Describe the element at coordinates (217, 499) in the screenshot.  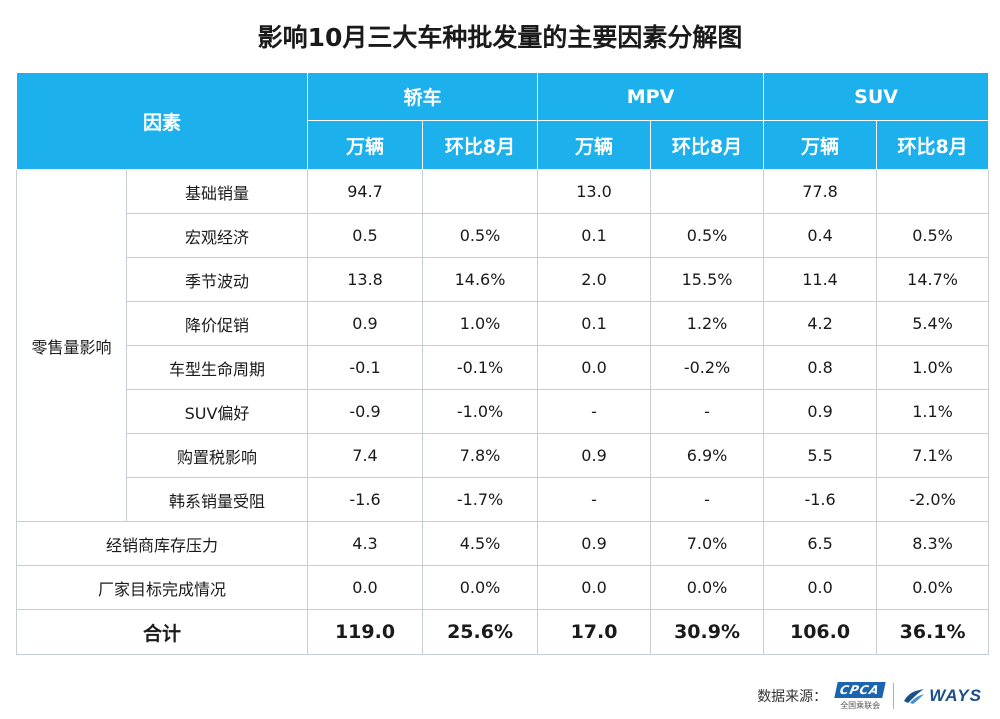
I see `factor-label: 韩系销量受阻` at that location.